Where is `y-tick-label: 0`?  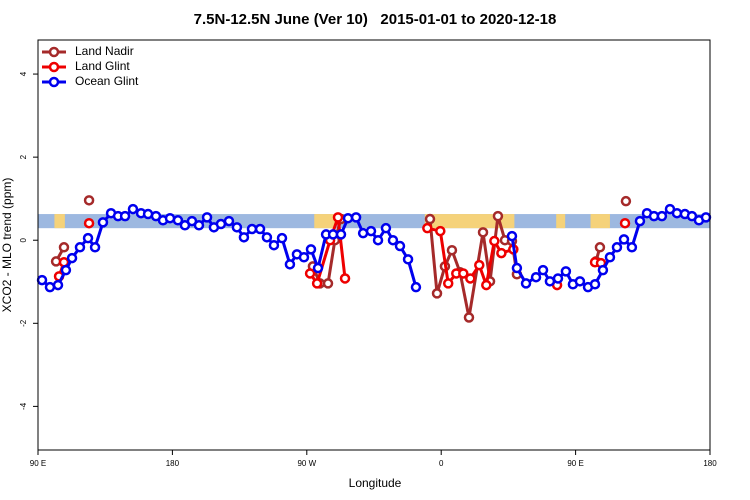 y-tick-label: 0 is located at coordinates (23, 239).